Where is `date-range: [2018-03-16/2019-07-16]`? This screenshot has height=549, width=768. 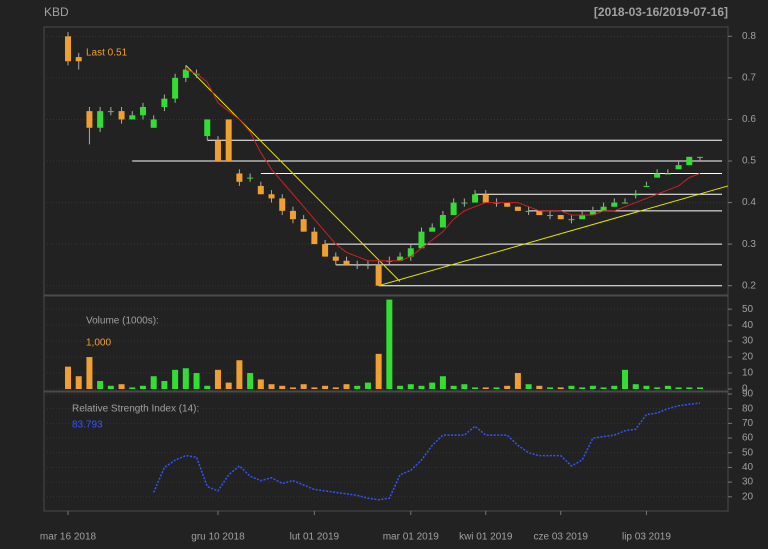 date-range: [2018-03-16/2019-07-16] is located at coordinates (661, 12).